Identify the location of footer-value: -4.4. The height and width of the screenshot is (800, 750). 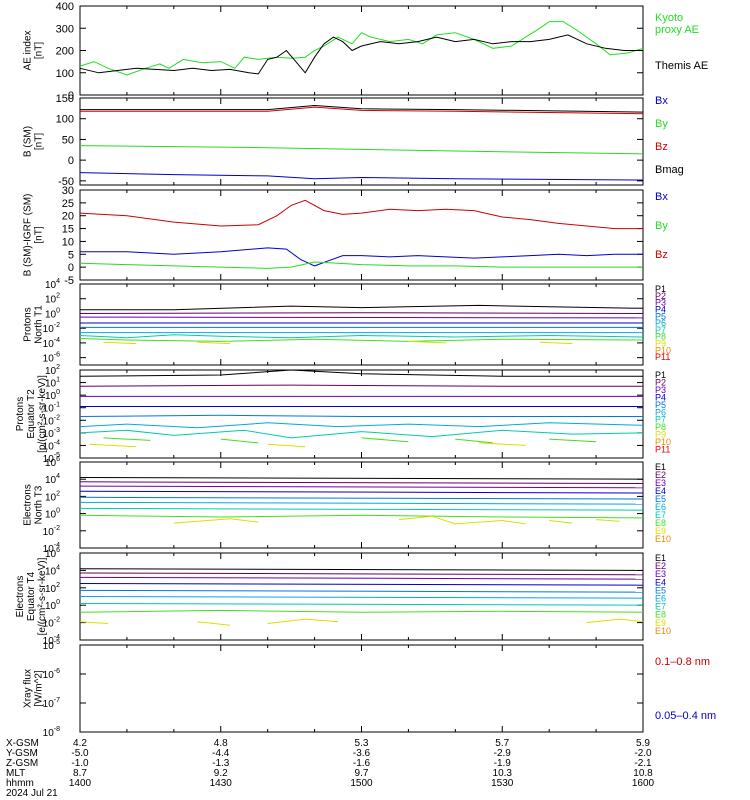
(221, 753).